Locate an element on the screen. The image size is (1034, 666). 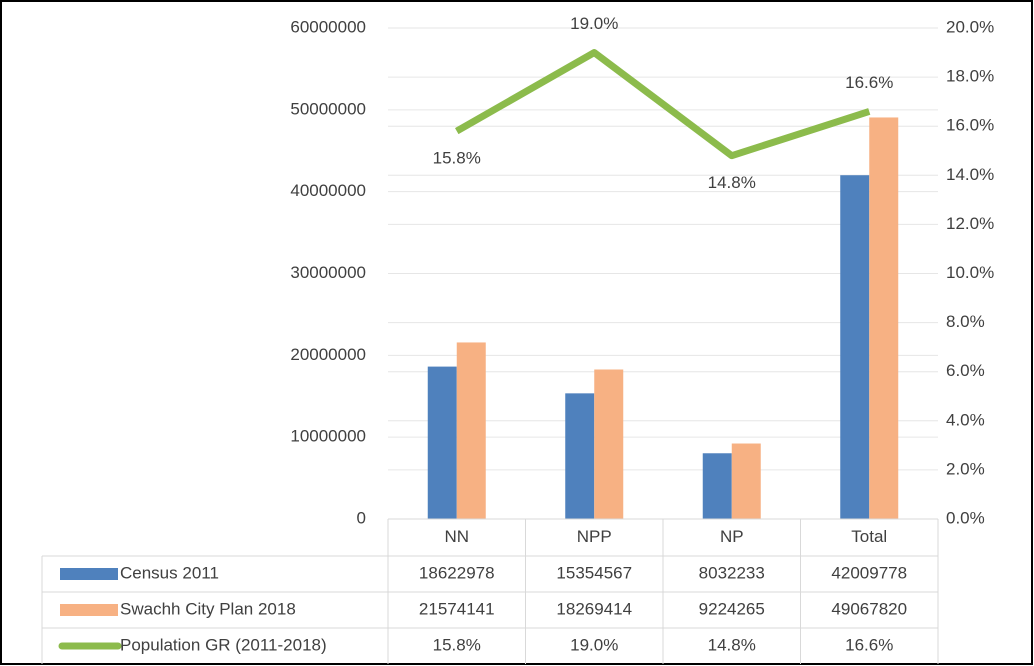
table-cell: 9224265 is located at coordinates (732, 608).